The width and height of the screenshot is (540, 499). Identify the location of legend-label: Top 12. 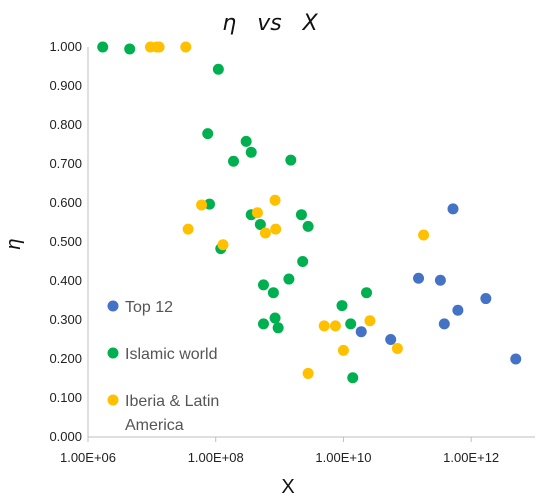
(149, 307).